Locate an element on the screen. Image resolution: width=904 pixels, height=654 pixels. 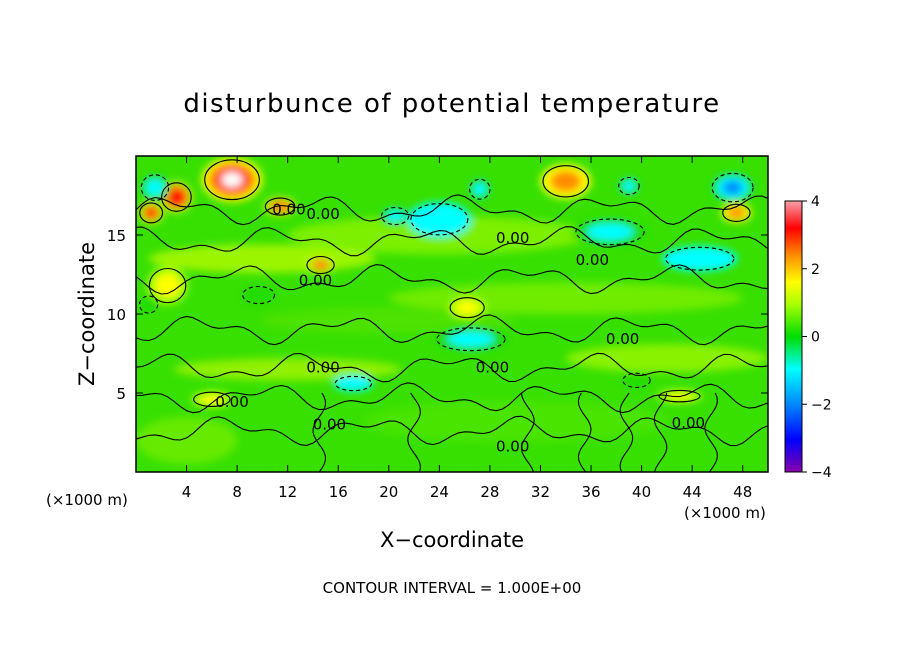
colorbar-tick-label: 0 is located at coordinates (815, 338).